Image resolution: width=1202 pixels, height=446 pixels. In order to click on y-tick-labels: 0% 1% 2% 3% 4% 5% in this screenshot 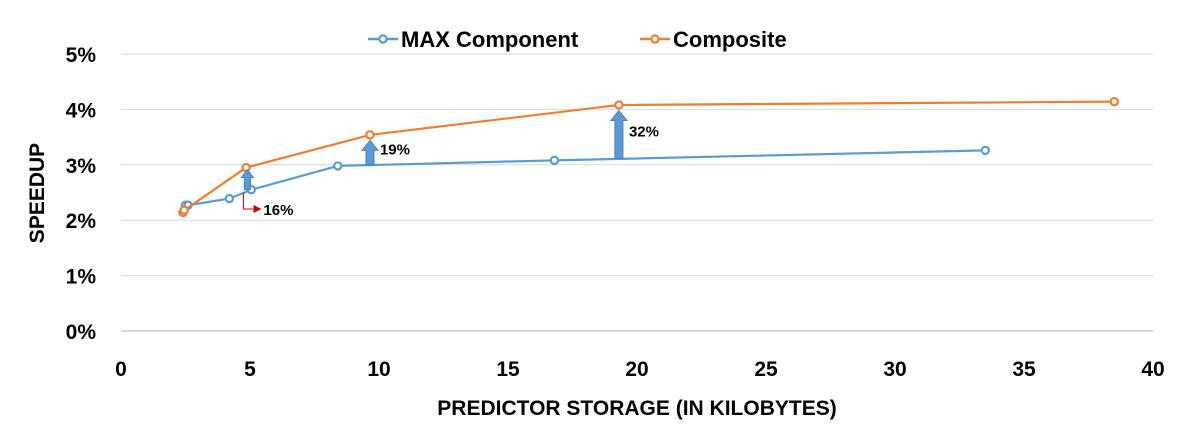, I will do `click(81, 194)`.